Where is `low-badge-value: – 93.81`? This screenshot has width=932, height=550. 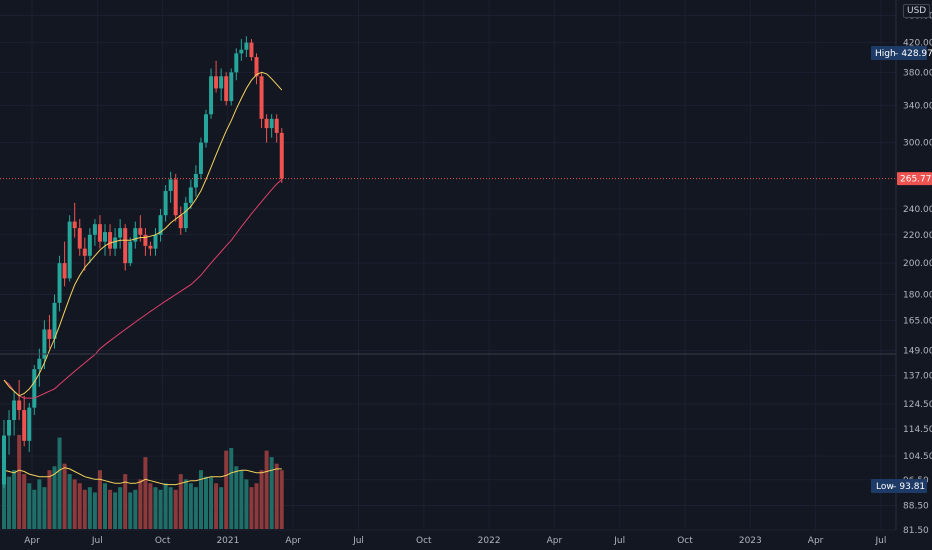
low-badge-value: – 93.81 is located at coordinates (908, 487).